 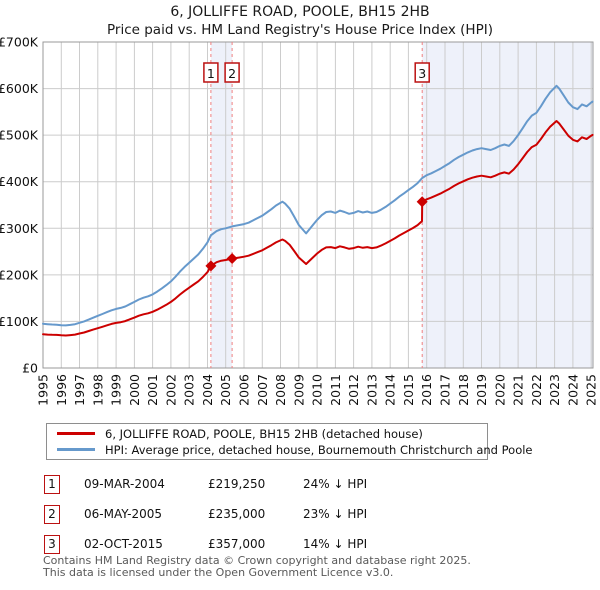 What do you see at coordinates (79, 390) in the screenshot?
I see `x-tick-label: 1997` at bounding box center [79, 390].